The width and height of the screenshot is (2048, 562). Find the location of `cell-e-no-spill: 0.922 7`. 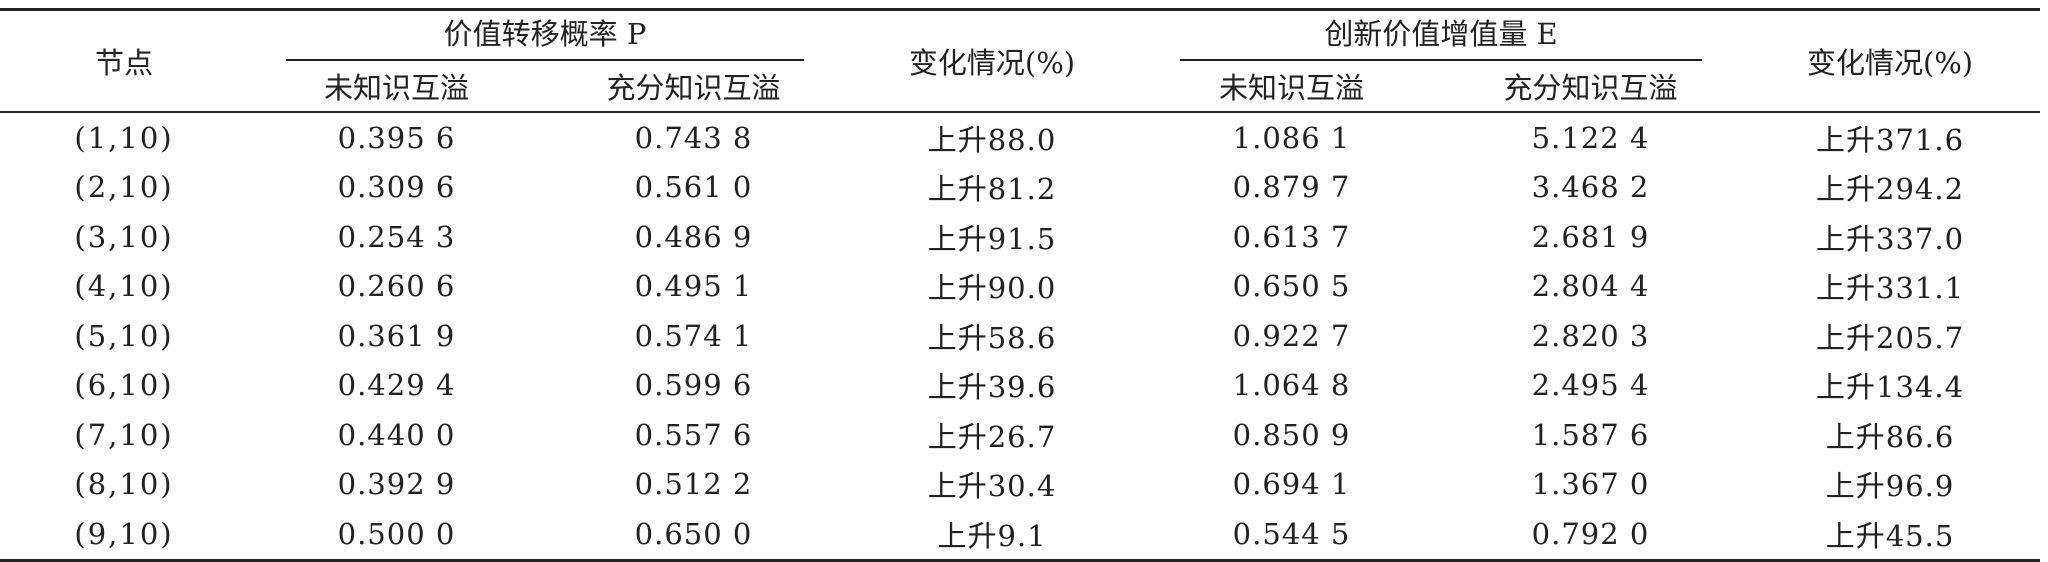

cell-e-no-spill: 0.922 7 is located at coordinates (1291, 335).